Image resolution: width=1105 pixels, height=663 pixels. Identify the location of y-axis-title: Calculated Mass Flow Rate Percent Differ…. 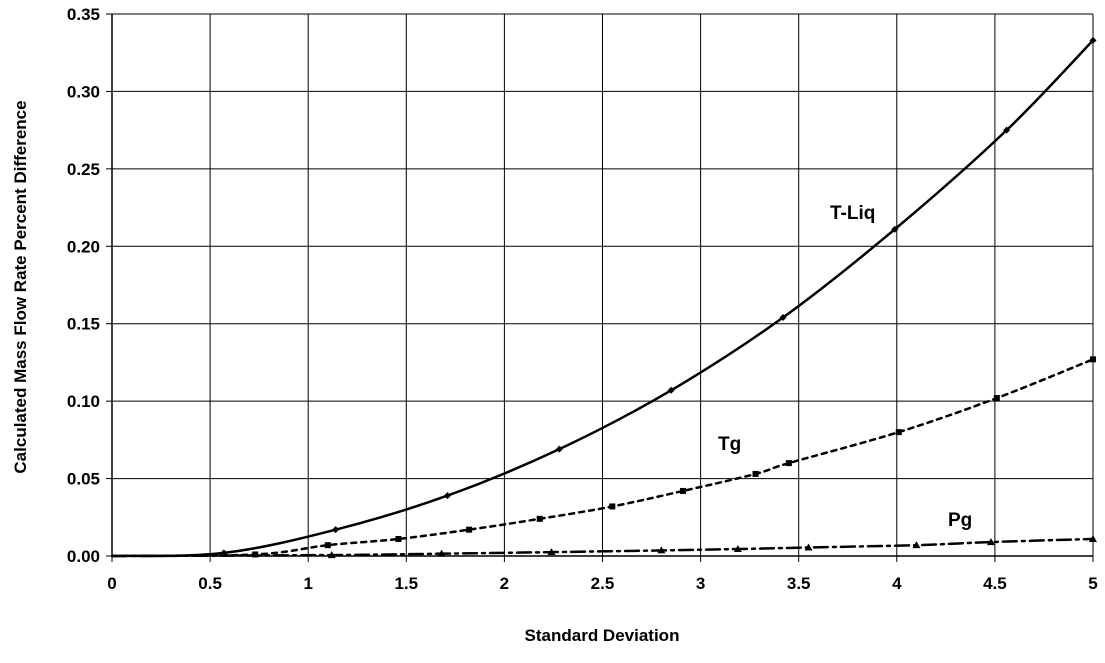
(20, 286).